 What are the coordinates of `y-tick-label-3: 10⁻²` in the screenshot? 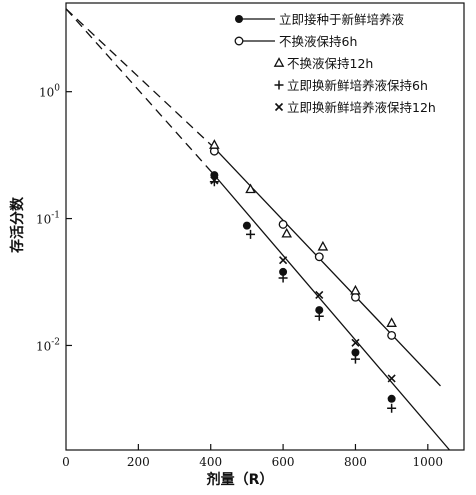 It's located at (48, 345).